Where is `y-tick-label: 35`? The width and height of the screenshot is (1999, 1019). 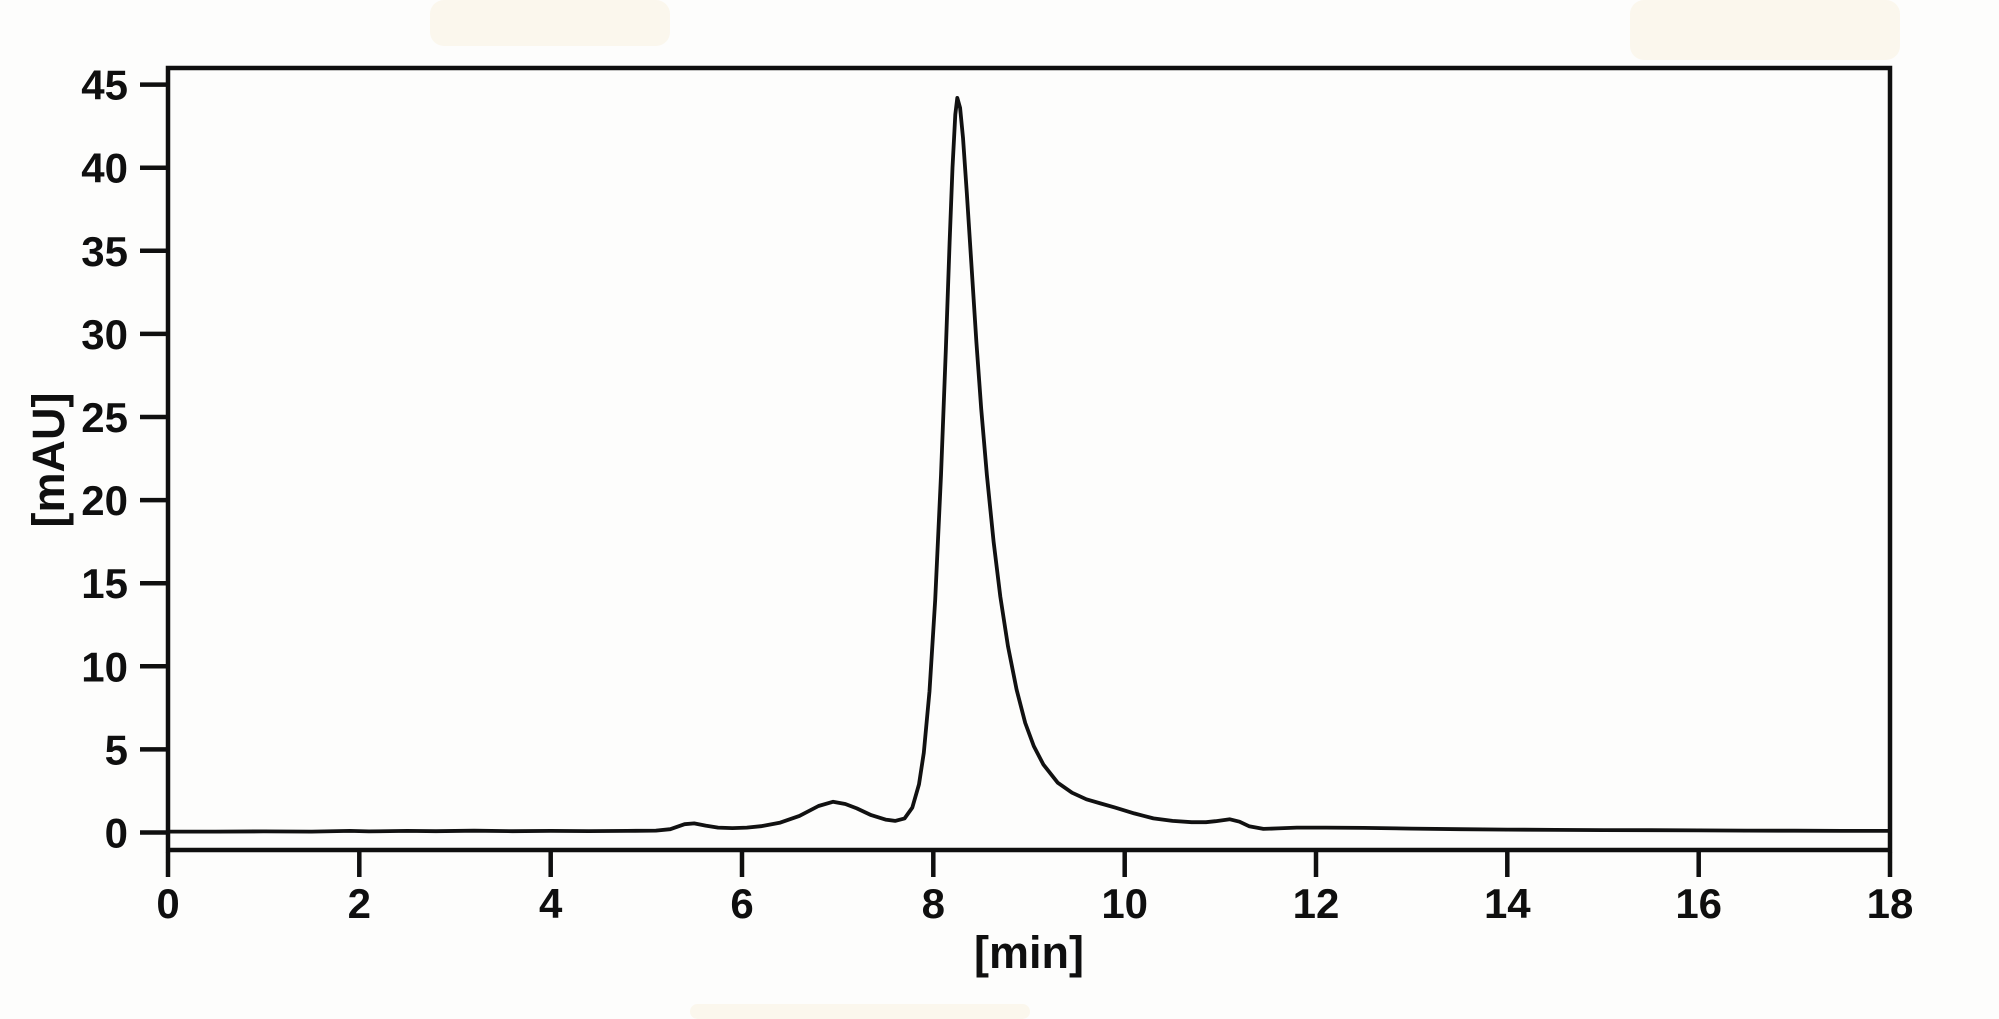
y-tick-label: 35 is located at coordinates (104, 251).